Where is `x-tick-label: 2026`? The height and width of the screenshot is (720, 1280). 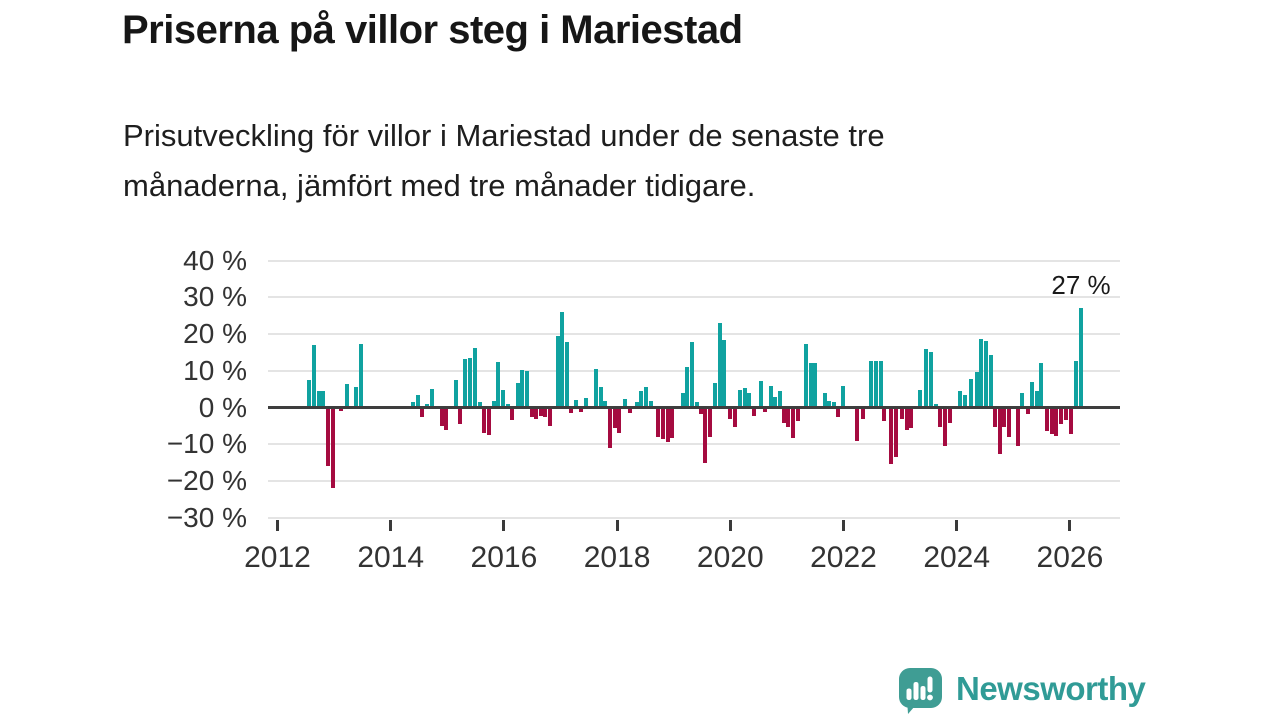
x-tick-label: 2026 is located at coordinates (1070, 557).